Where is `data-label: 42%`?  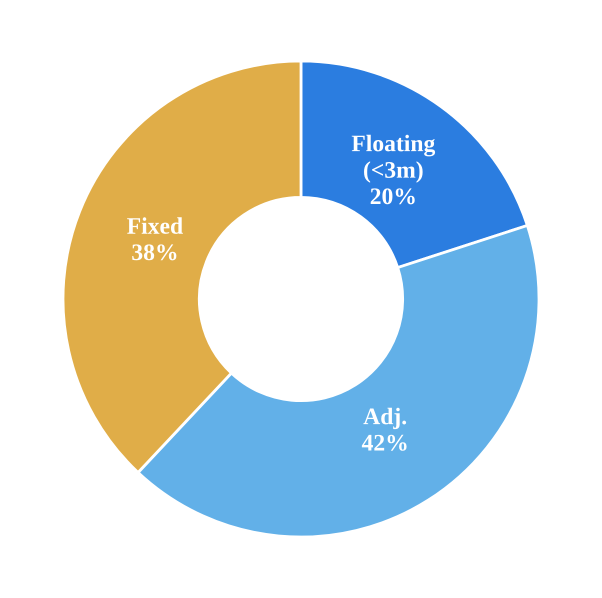 data-label: 42% is located at coordinates (384, 442).